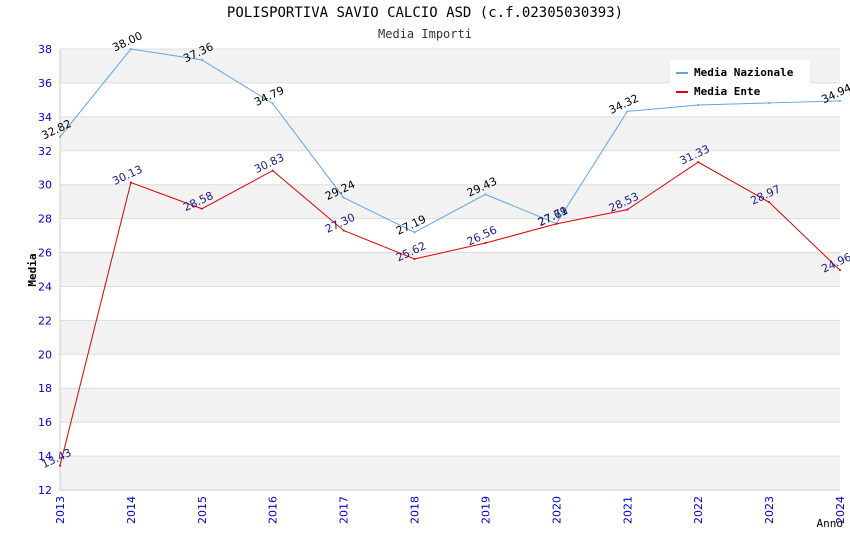  I want to click on y-tick-label: 30, so click(45, 185).